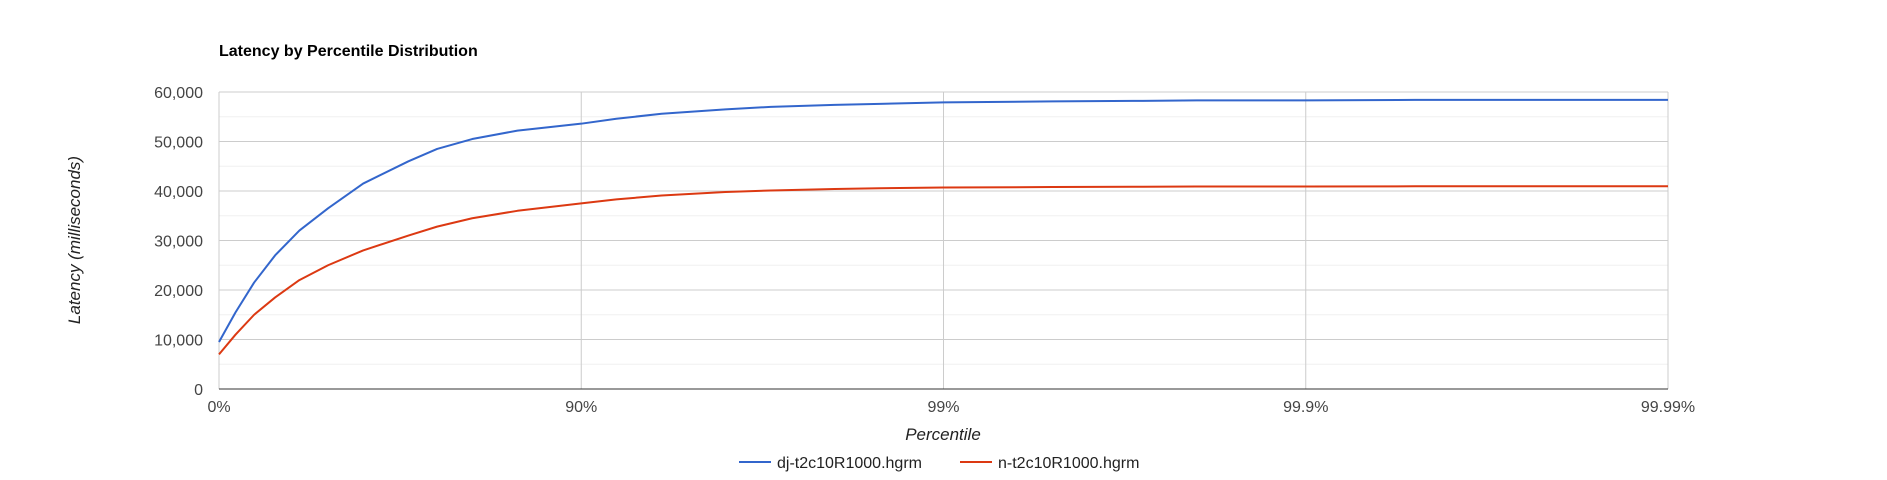 The height and width of the screenshot is (480, 1887). Describe the element at coordinates (939, 463) in the screenshot. I see `legend: dj-t2c10R1000.hgrm n-t2c10R1000.hgrm` at that location.